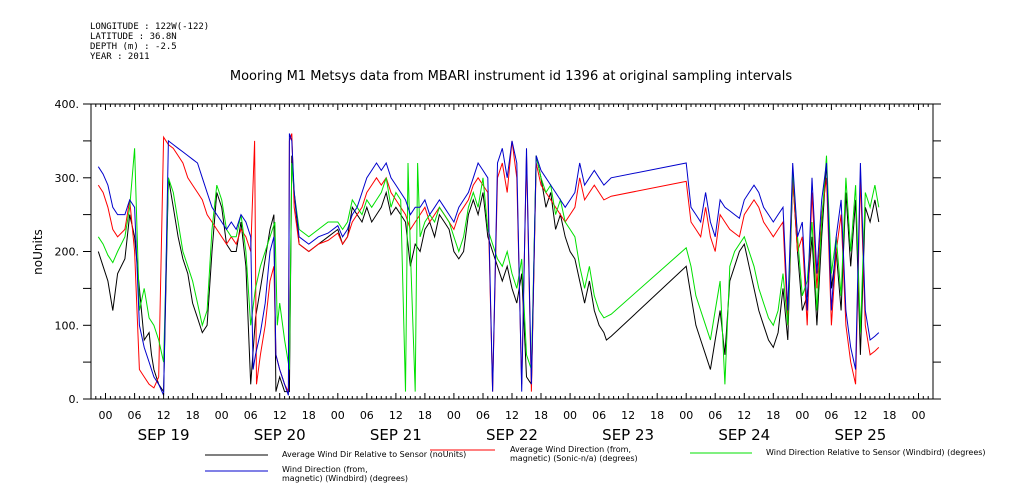 The height and width of the screenshot is (504, 1009). Describe the element at coordinates (149, 27) in the screenshot. I see `longitude-label: LONGITUDE : 122W(-122)` at that location.